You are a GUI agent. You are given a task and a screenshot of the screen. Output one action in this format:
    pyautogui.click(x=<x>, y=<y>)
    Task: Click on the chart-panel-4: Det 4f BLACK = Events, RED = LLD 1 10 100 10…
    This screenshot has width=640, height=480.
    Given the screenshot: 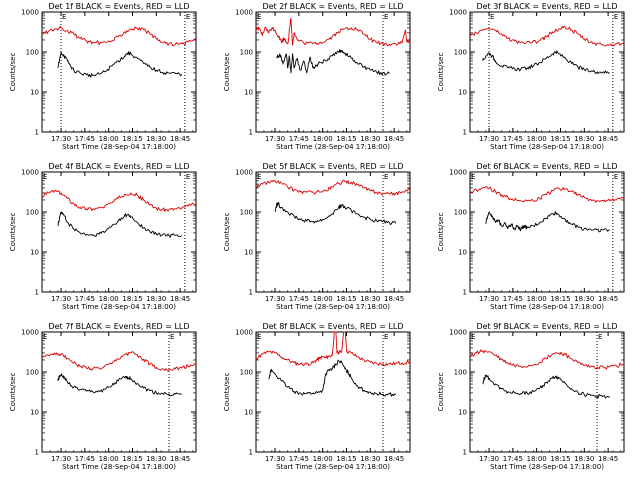 What is the action you would take?
    pyautogui.click(x=103, y=236)
    